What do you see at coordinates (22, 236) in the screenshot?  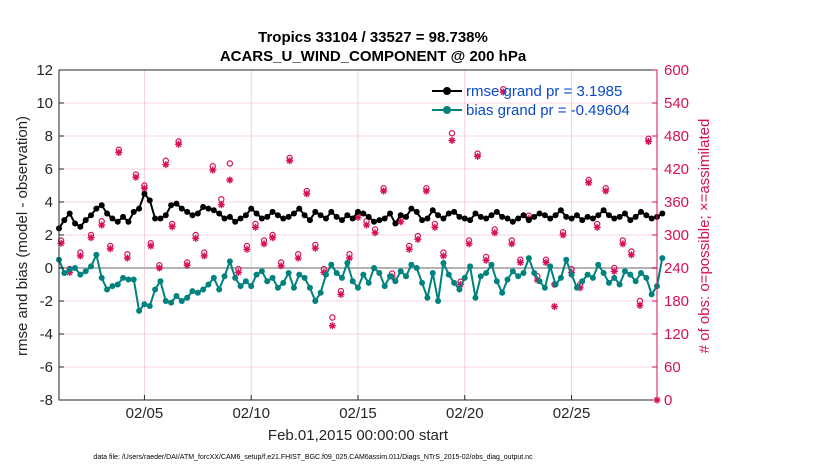 I see `y-axis-label-left: rmse and bias (model - observation)` at bounding box center [22, 236].